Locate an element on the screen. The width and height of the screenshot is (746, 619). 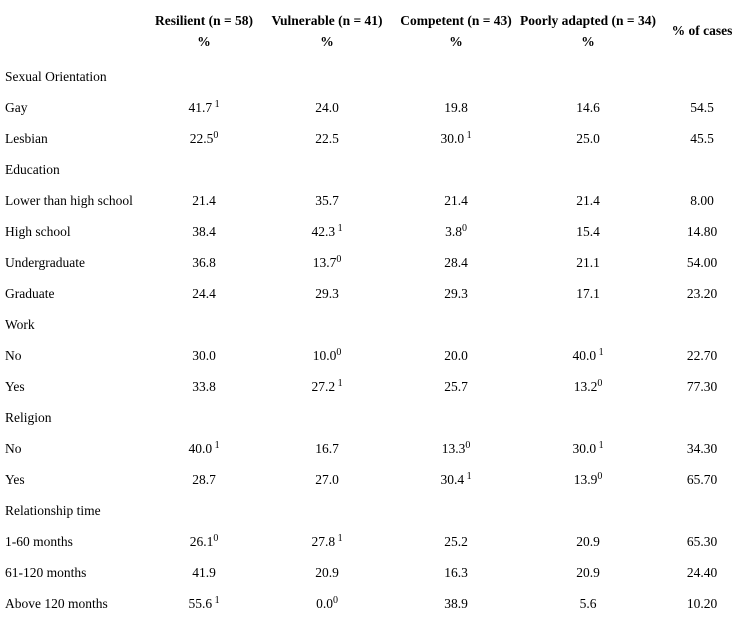
percent-value: 25.7 is located at coordinates (456, 386).